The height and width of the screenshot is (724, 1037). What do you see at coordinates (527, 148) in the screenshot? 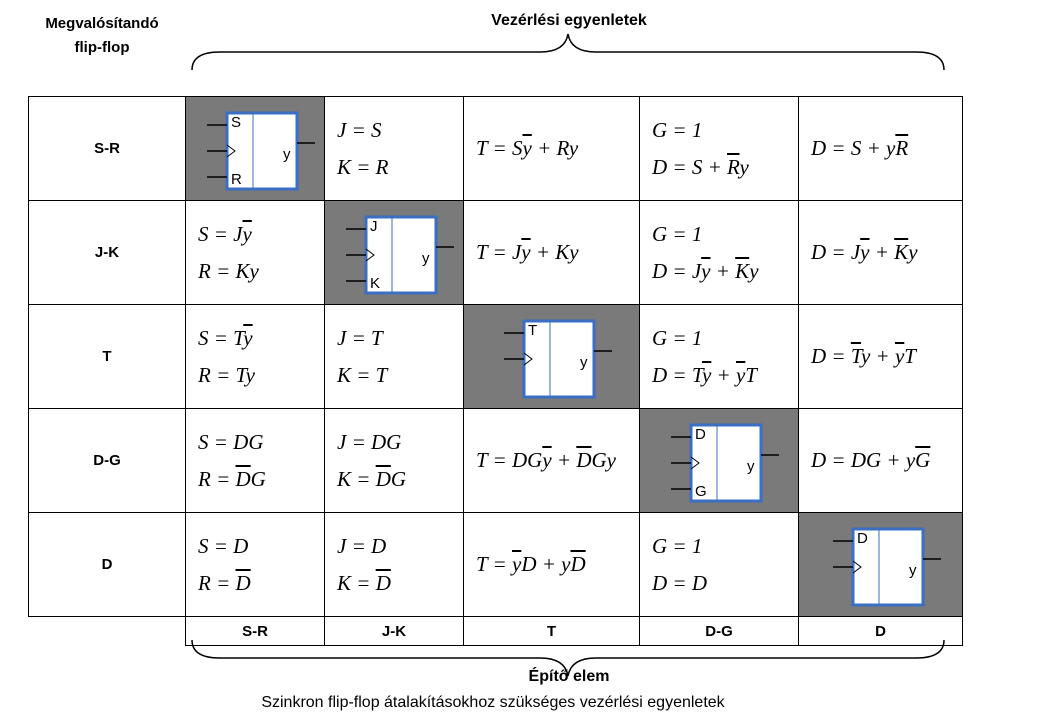
I see `equation: T = Sy + Ry` at bounding box center [527, 148].